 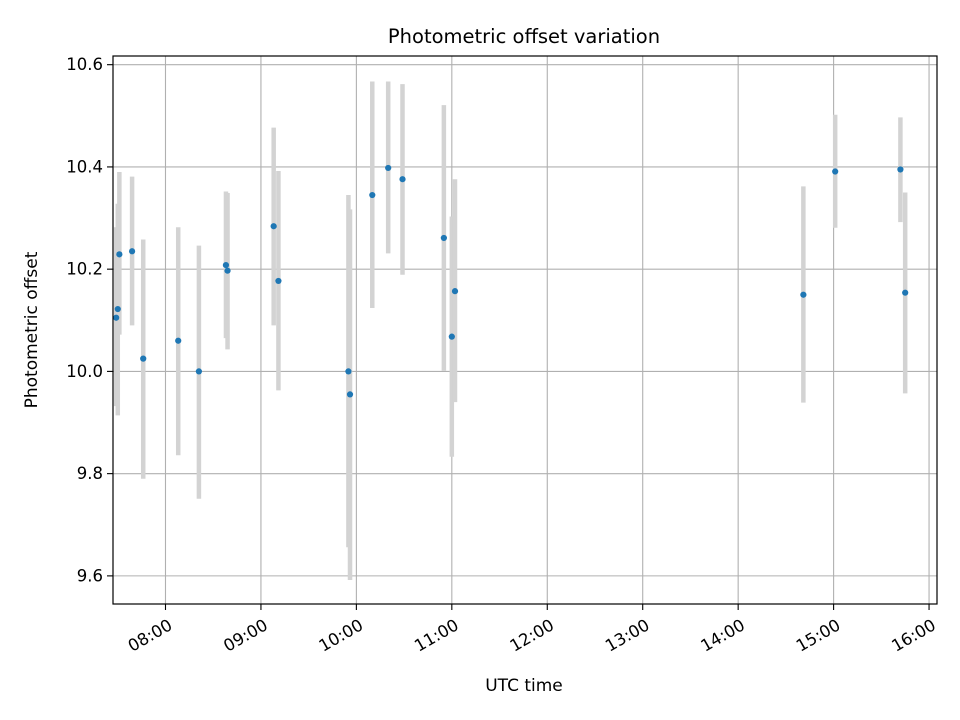 I want to click on y-tick-label: 10.2, so click(x=84, y=269).